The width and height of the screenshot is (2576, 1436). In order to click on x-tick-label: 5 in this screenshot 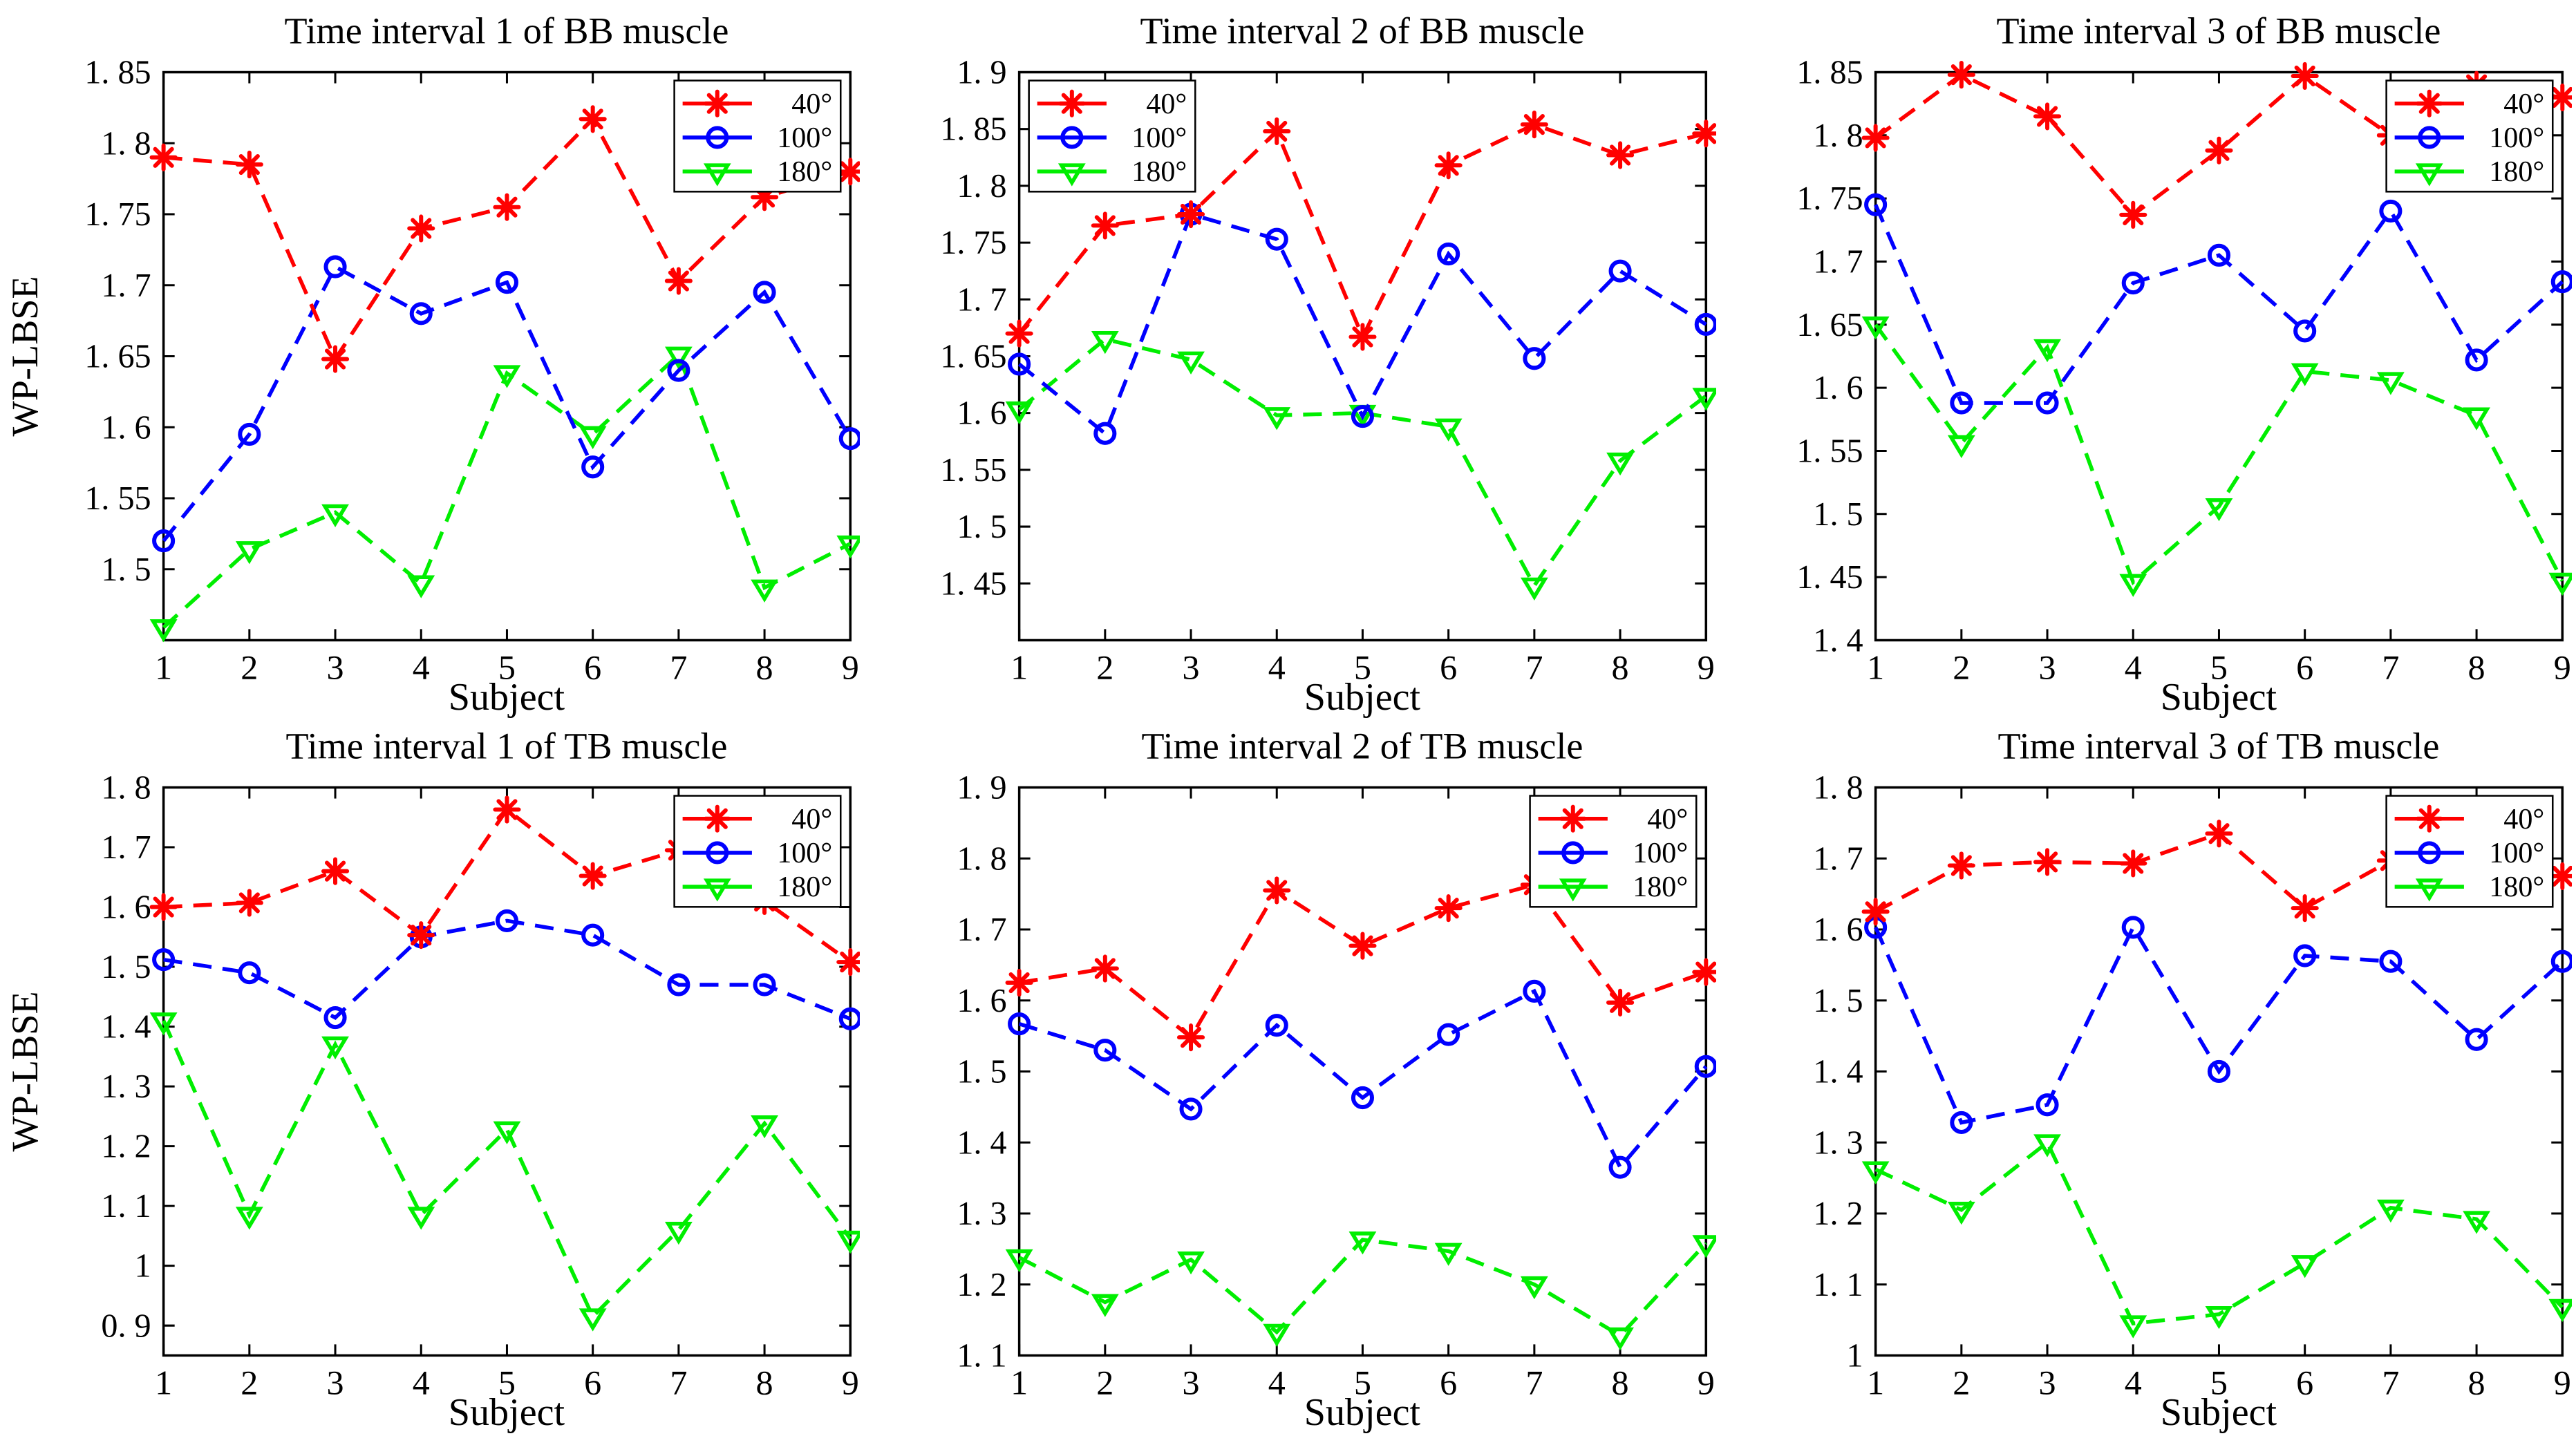, I will do `click(1362, 667)`.